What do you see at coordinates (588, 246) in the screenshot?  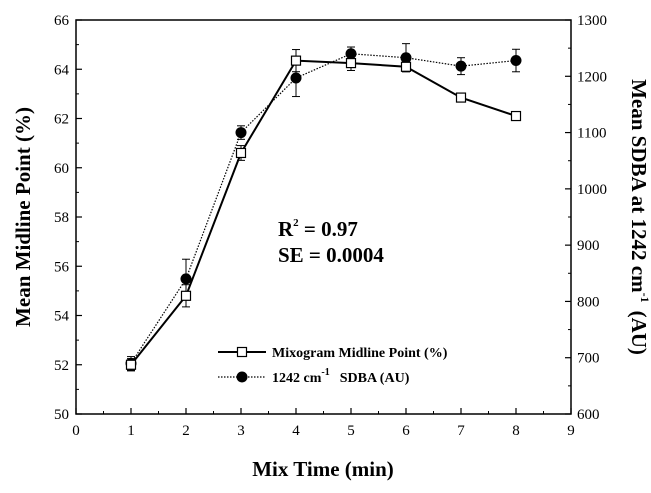 I see `y-right-tick-label: 900` at bounding box center [588, 246].